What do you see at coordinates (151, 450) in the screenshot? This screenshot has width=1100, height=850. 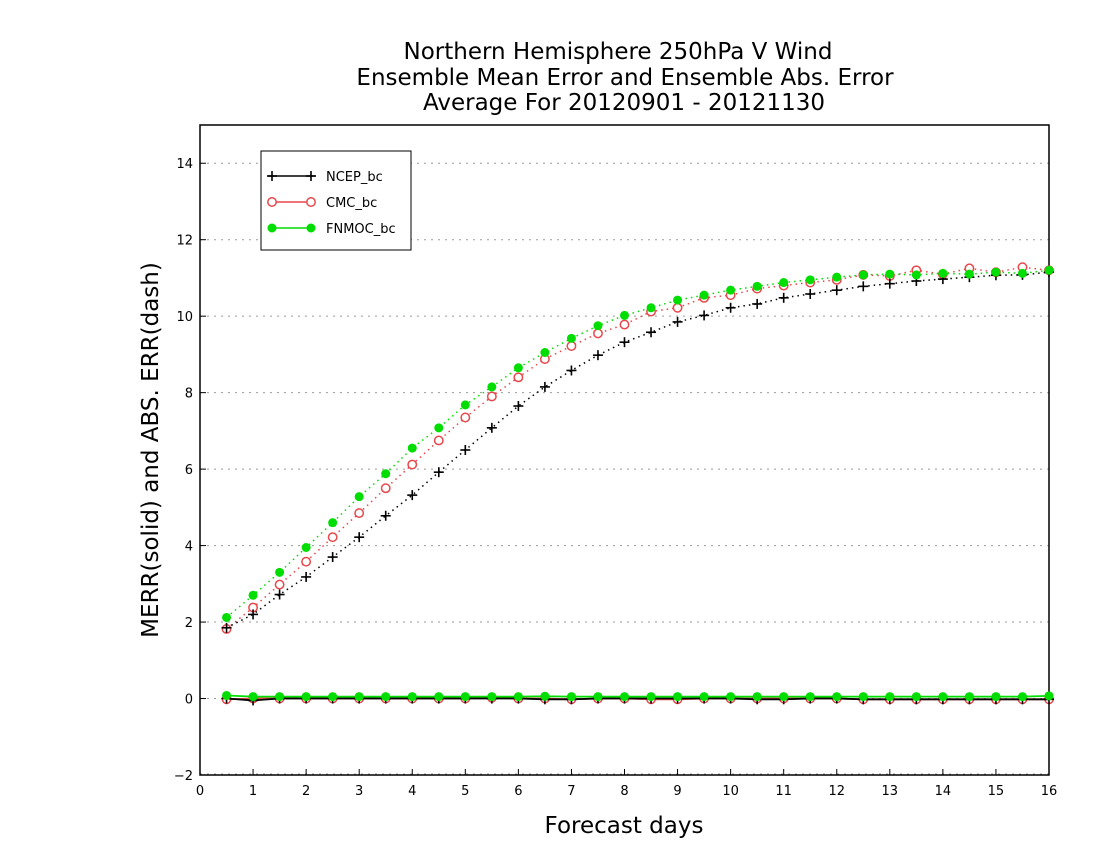 I see `y-axis-label: MERR(solid) and ABS. ERR(dash)` at bounding box center [151, 450].